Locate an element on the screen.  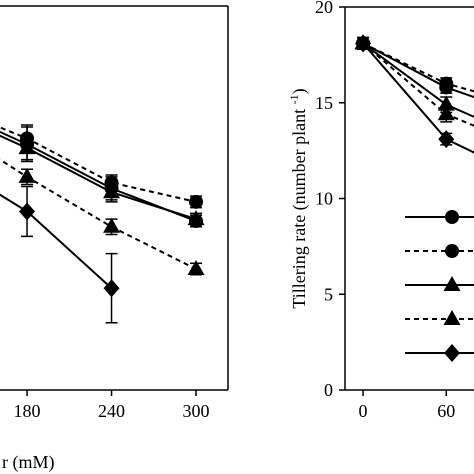
x-tick-label: 300 is located at coordinates (196, 411).